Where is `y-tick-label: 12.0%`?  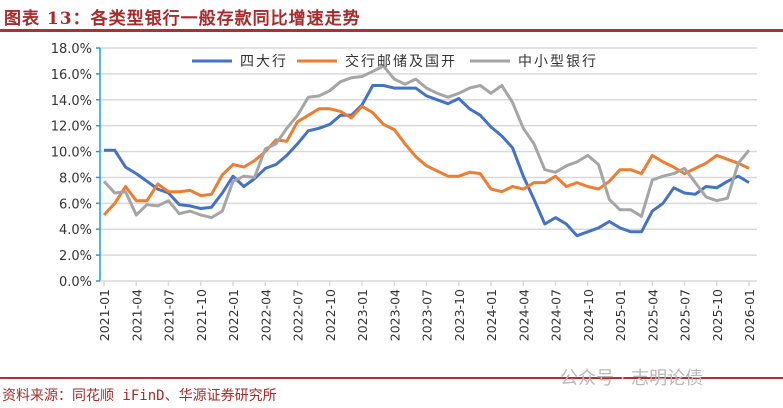
y-tick-label: 12.0% is located at coordinates (71, 127).